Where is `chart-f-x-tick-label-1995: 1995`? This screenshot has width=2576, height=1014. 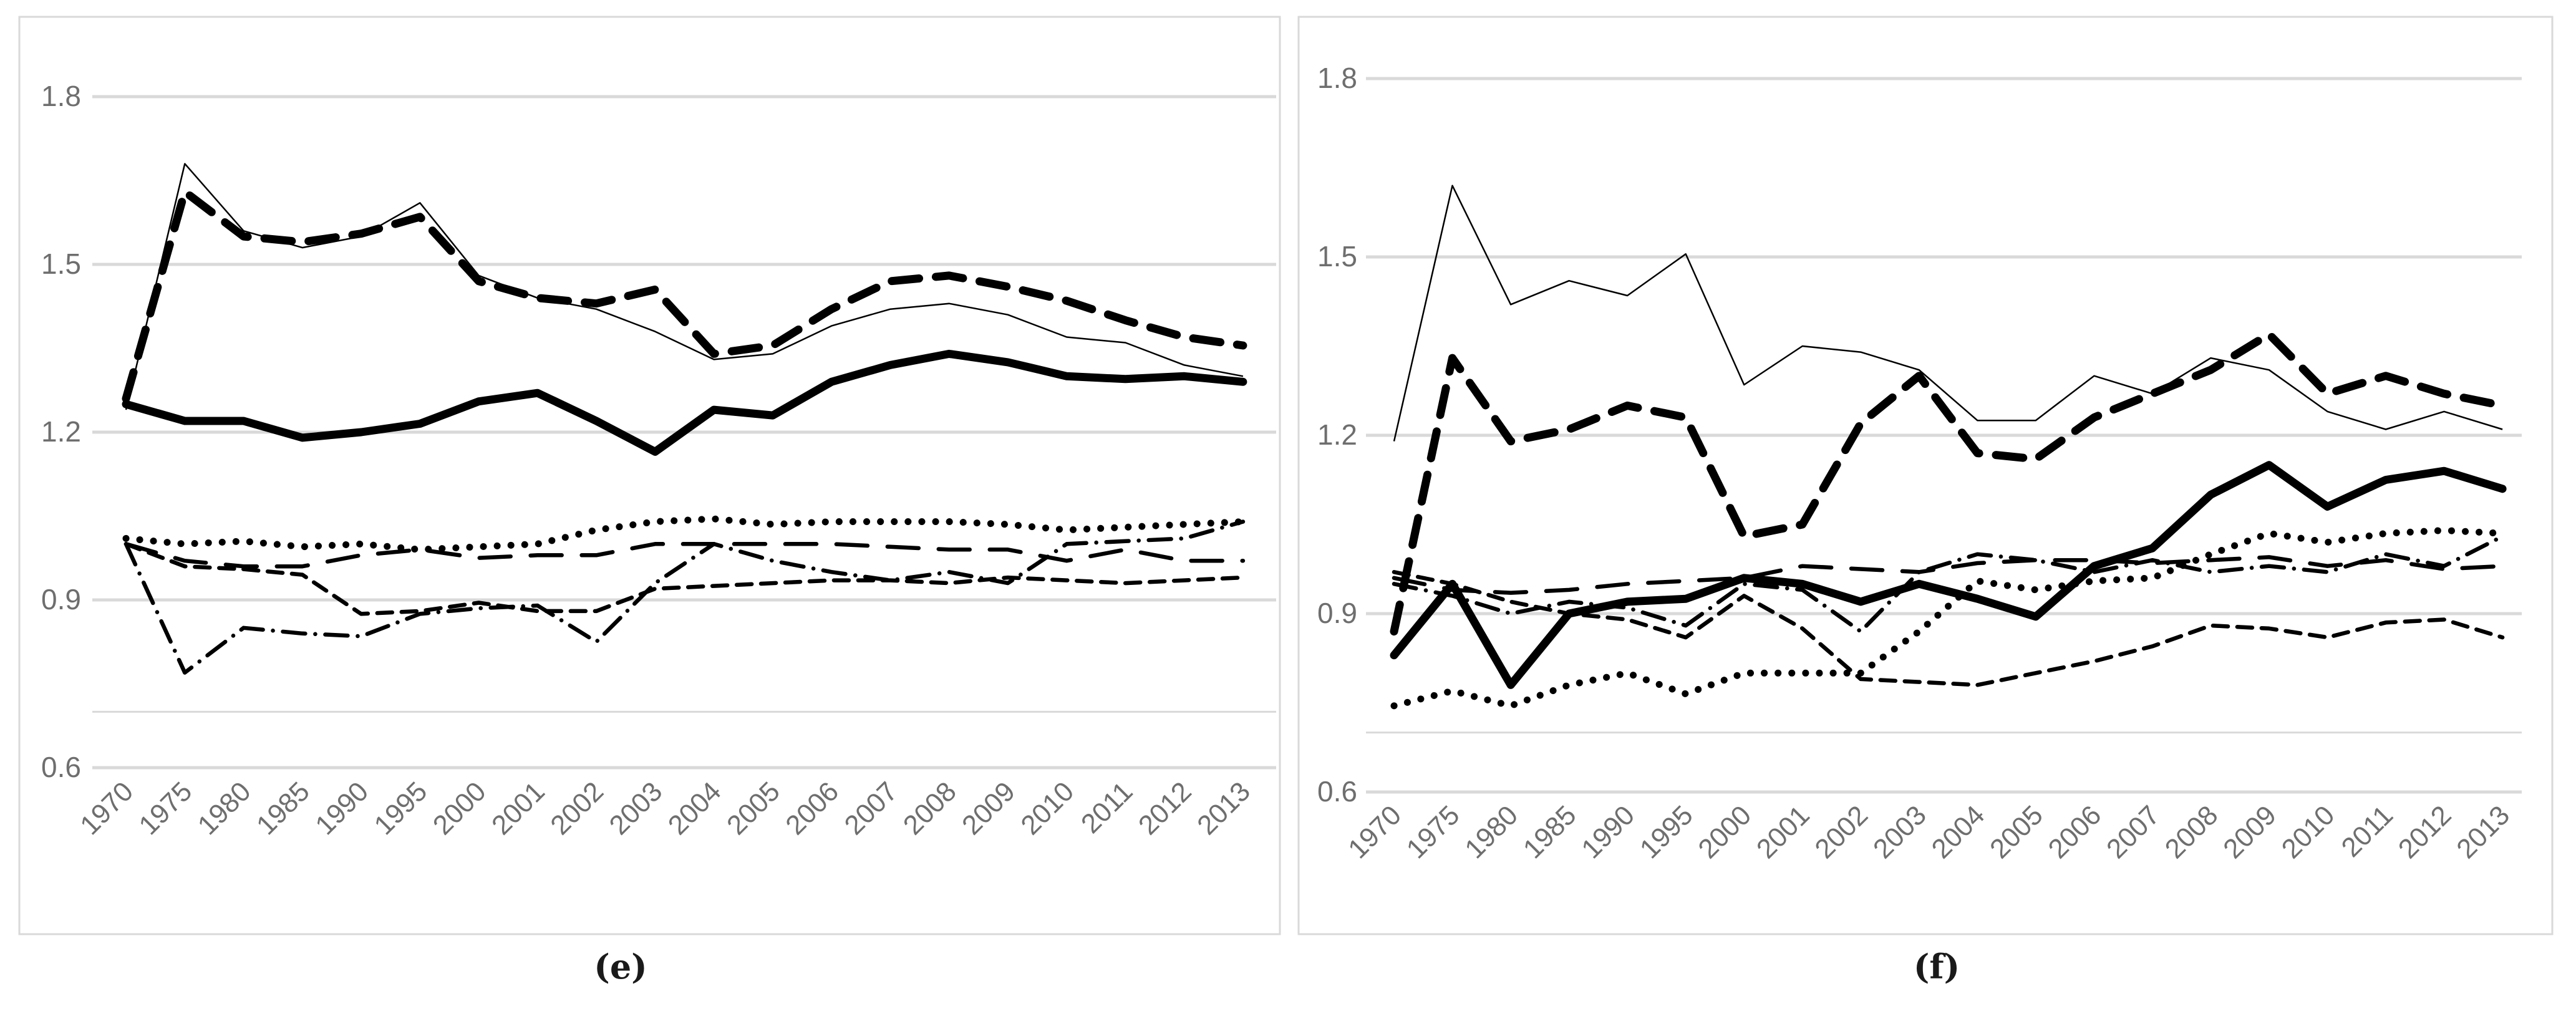
chart-f-x-tick-label-1995: 1995 is located at coordinates (1666, 831).